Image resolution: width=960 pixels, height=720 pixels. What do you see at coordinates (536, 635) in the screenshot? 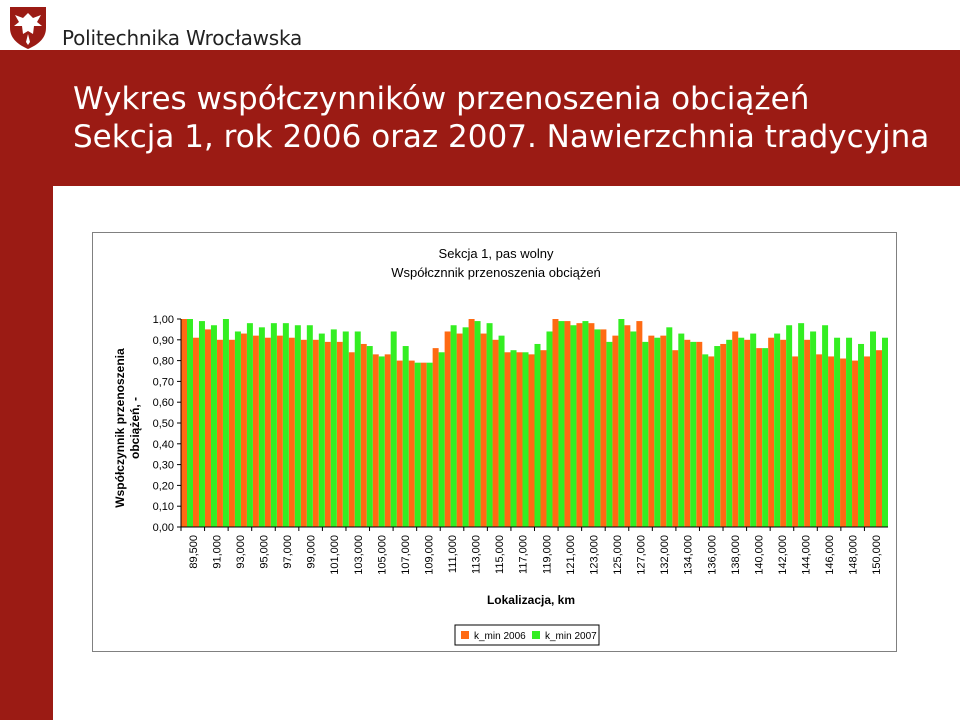
I see `legend-swatch-2007` at bounding box center [536, 635].